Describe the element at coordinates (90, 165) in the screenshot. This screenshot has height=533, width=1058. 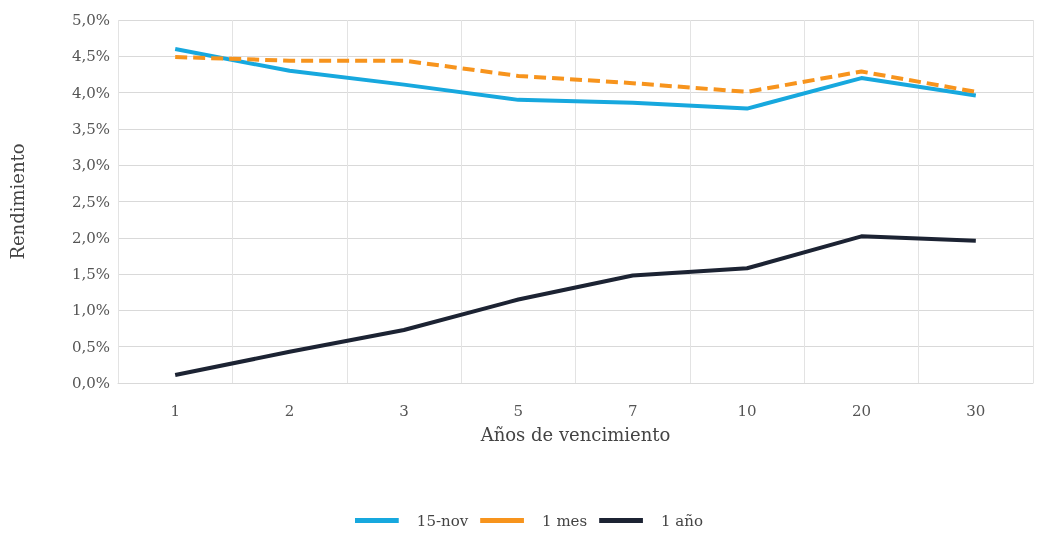
I see `y-tick-label: 3,0%` at that location.